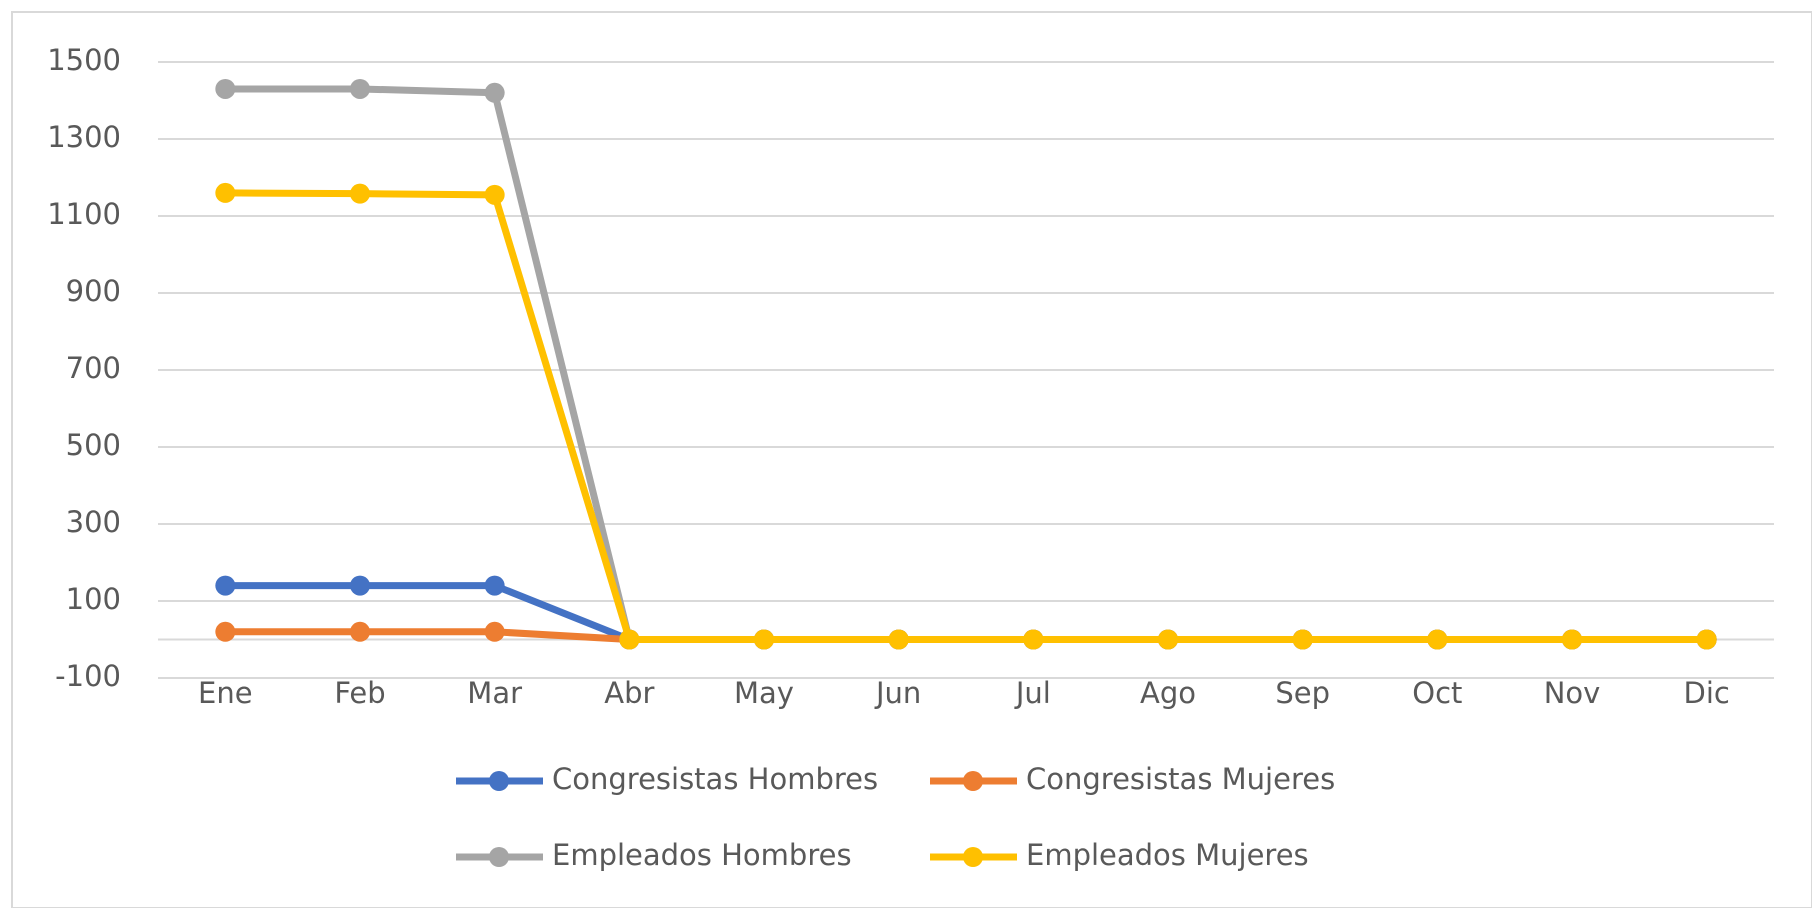 The image size is (1812, 908). What do you see at coordinates (93, 291) in the screenshot?
I see `y-tick-label: 900` at bounding box center [93, 291].